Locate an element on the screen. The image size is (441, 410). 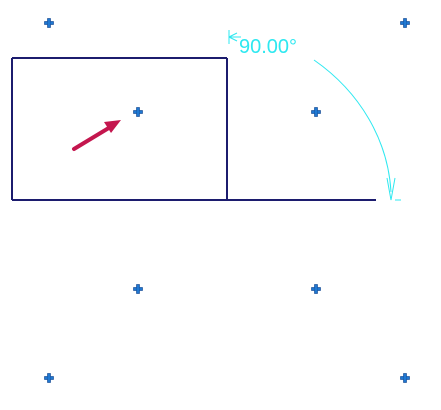
move-arrow-icon is located at coordinates (96, 135).